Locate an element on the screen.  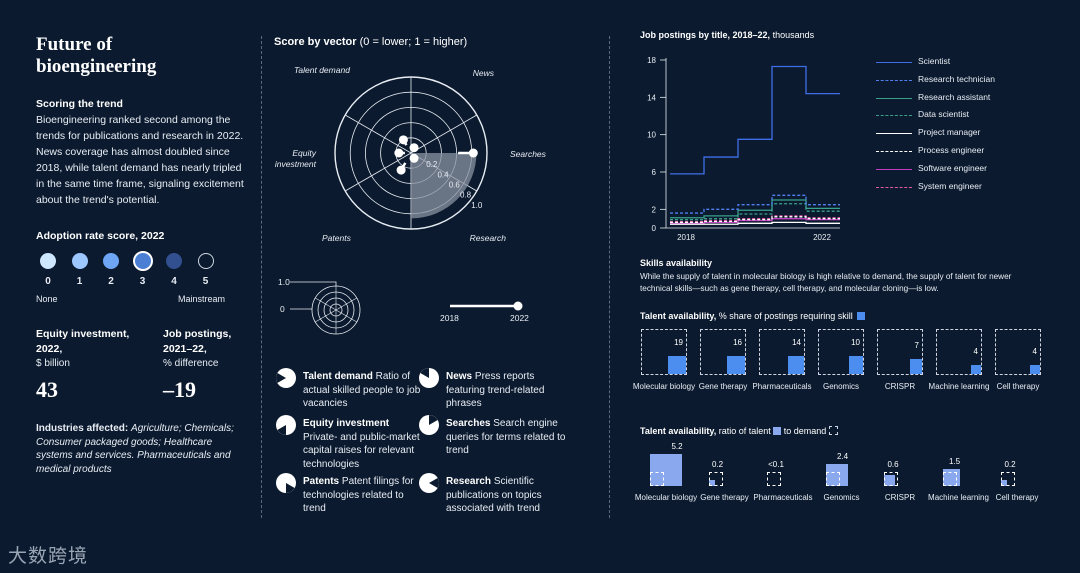
dashed-square-icon is located at coordinates (833, 430).